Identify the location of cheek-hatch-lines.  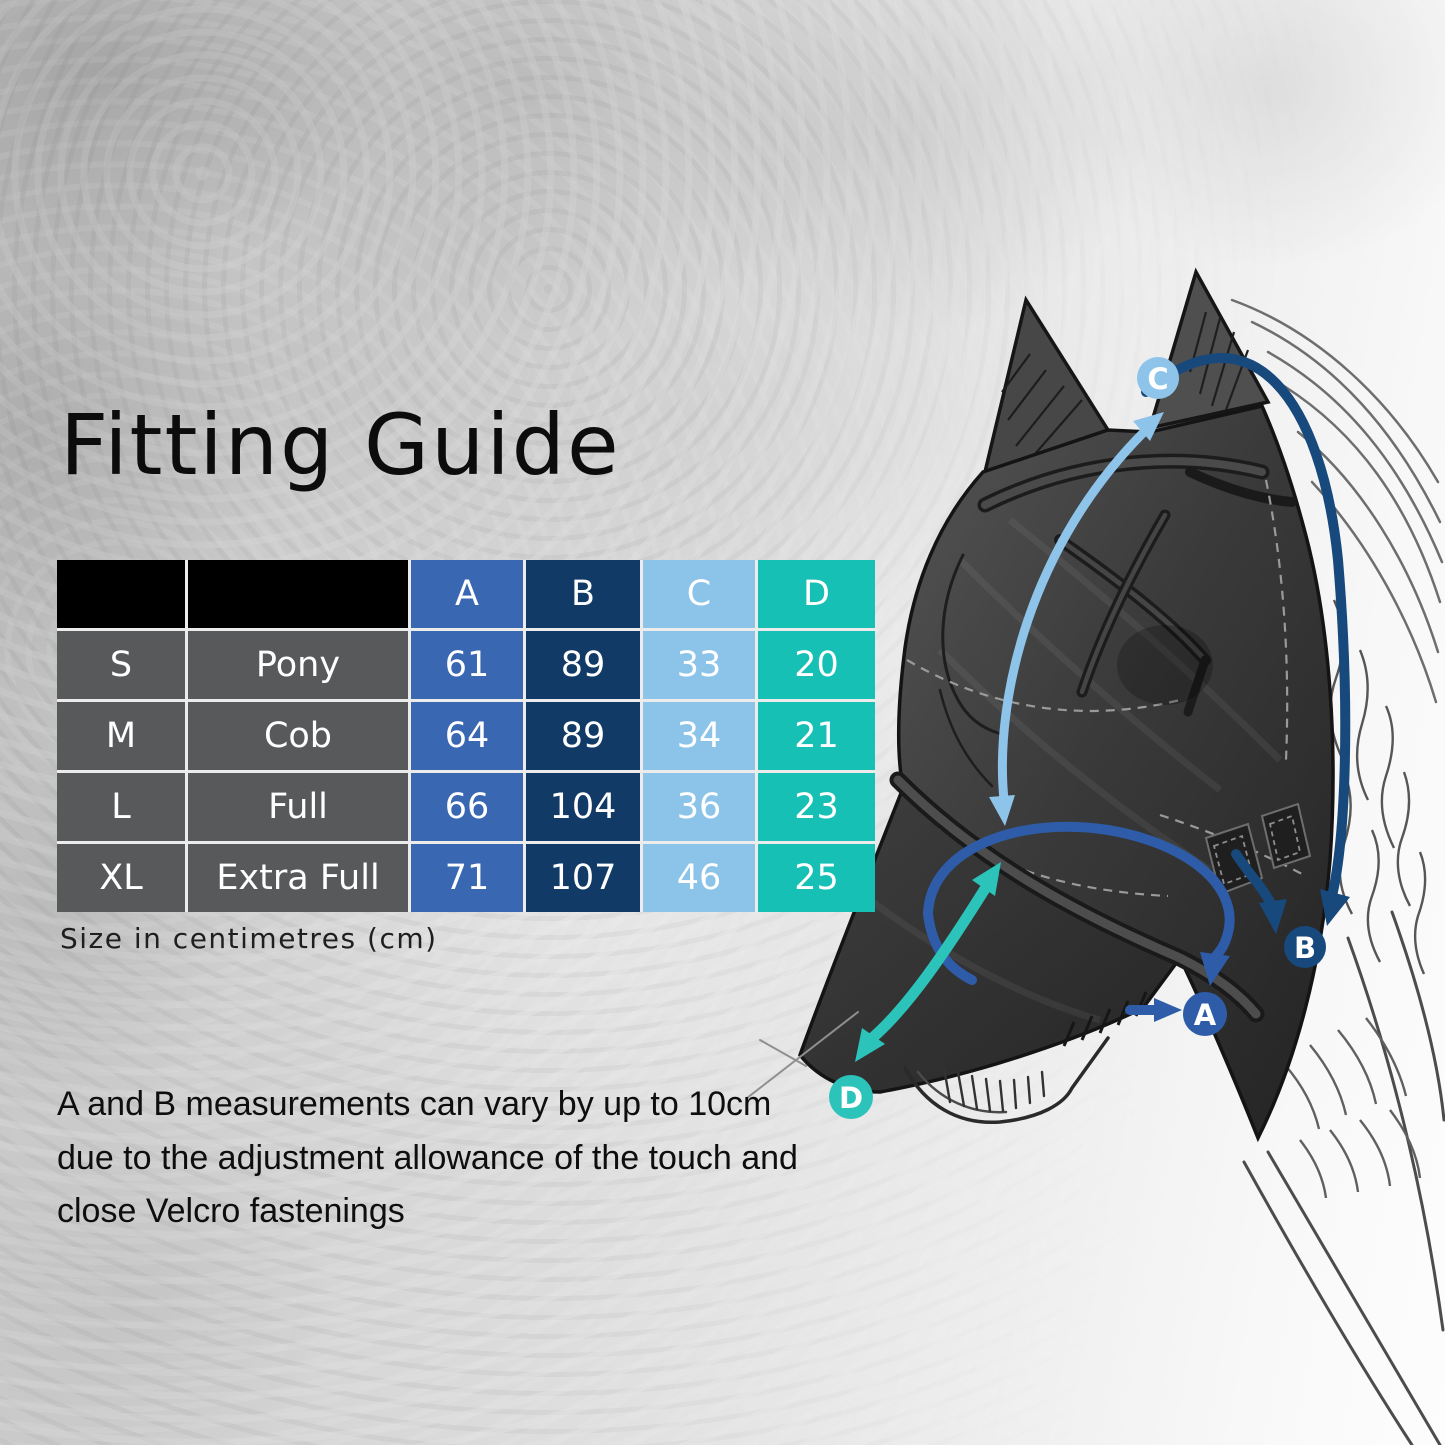
(1353, 1108).